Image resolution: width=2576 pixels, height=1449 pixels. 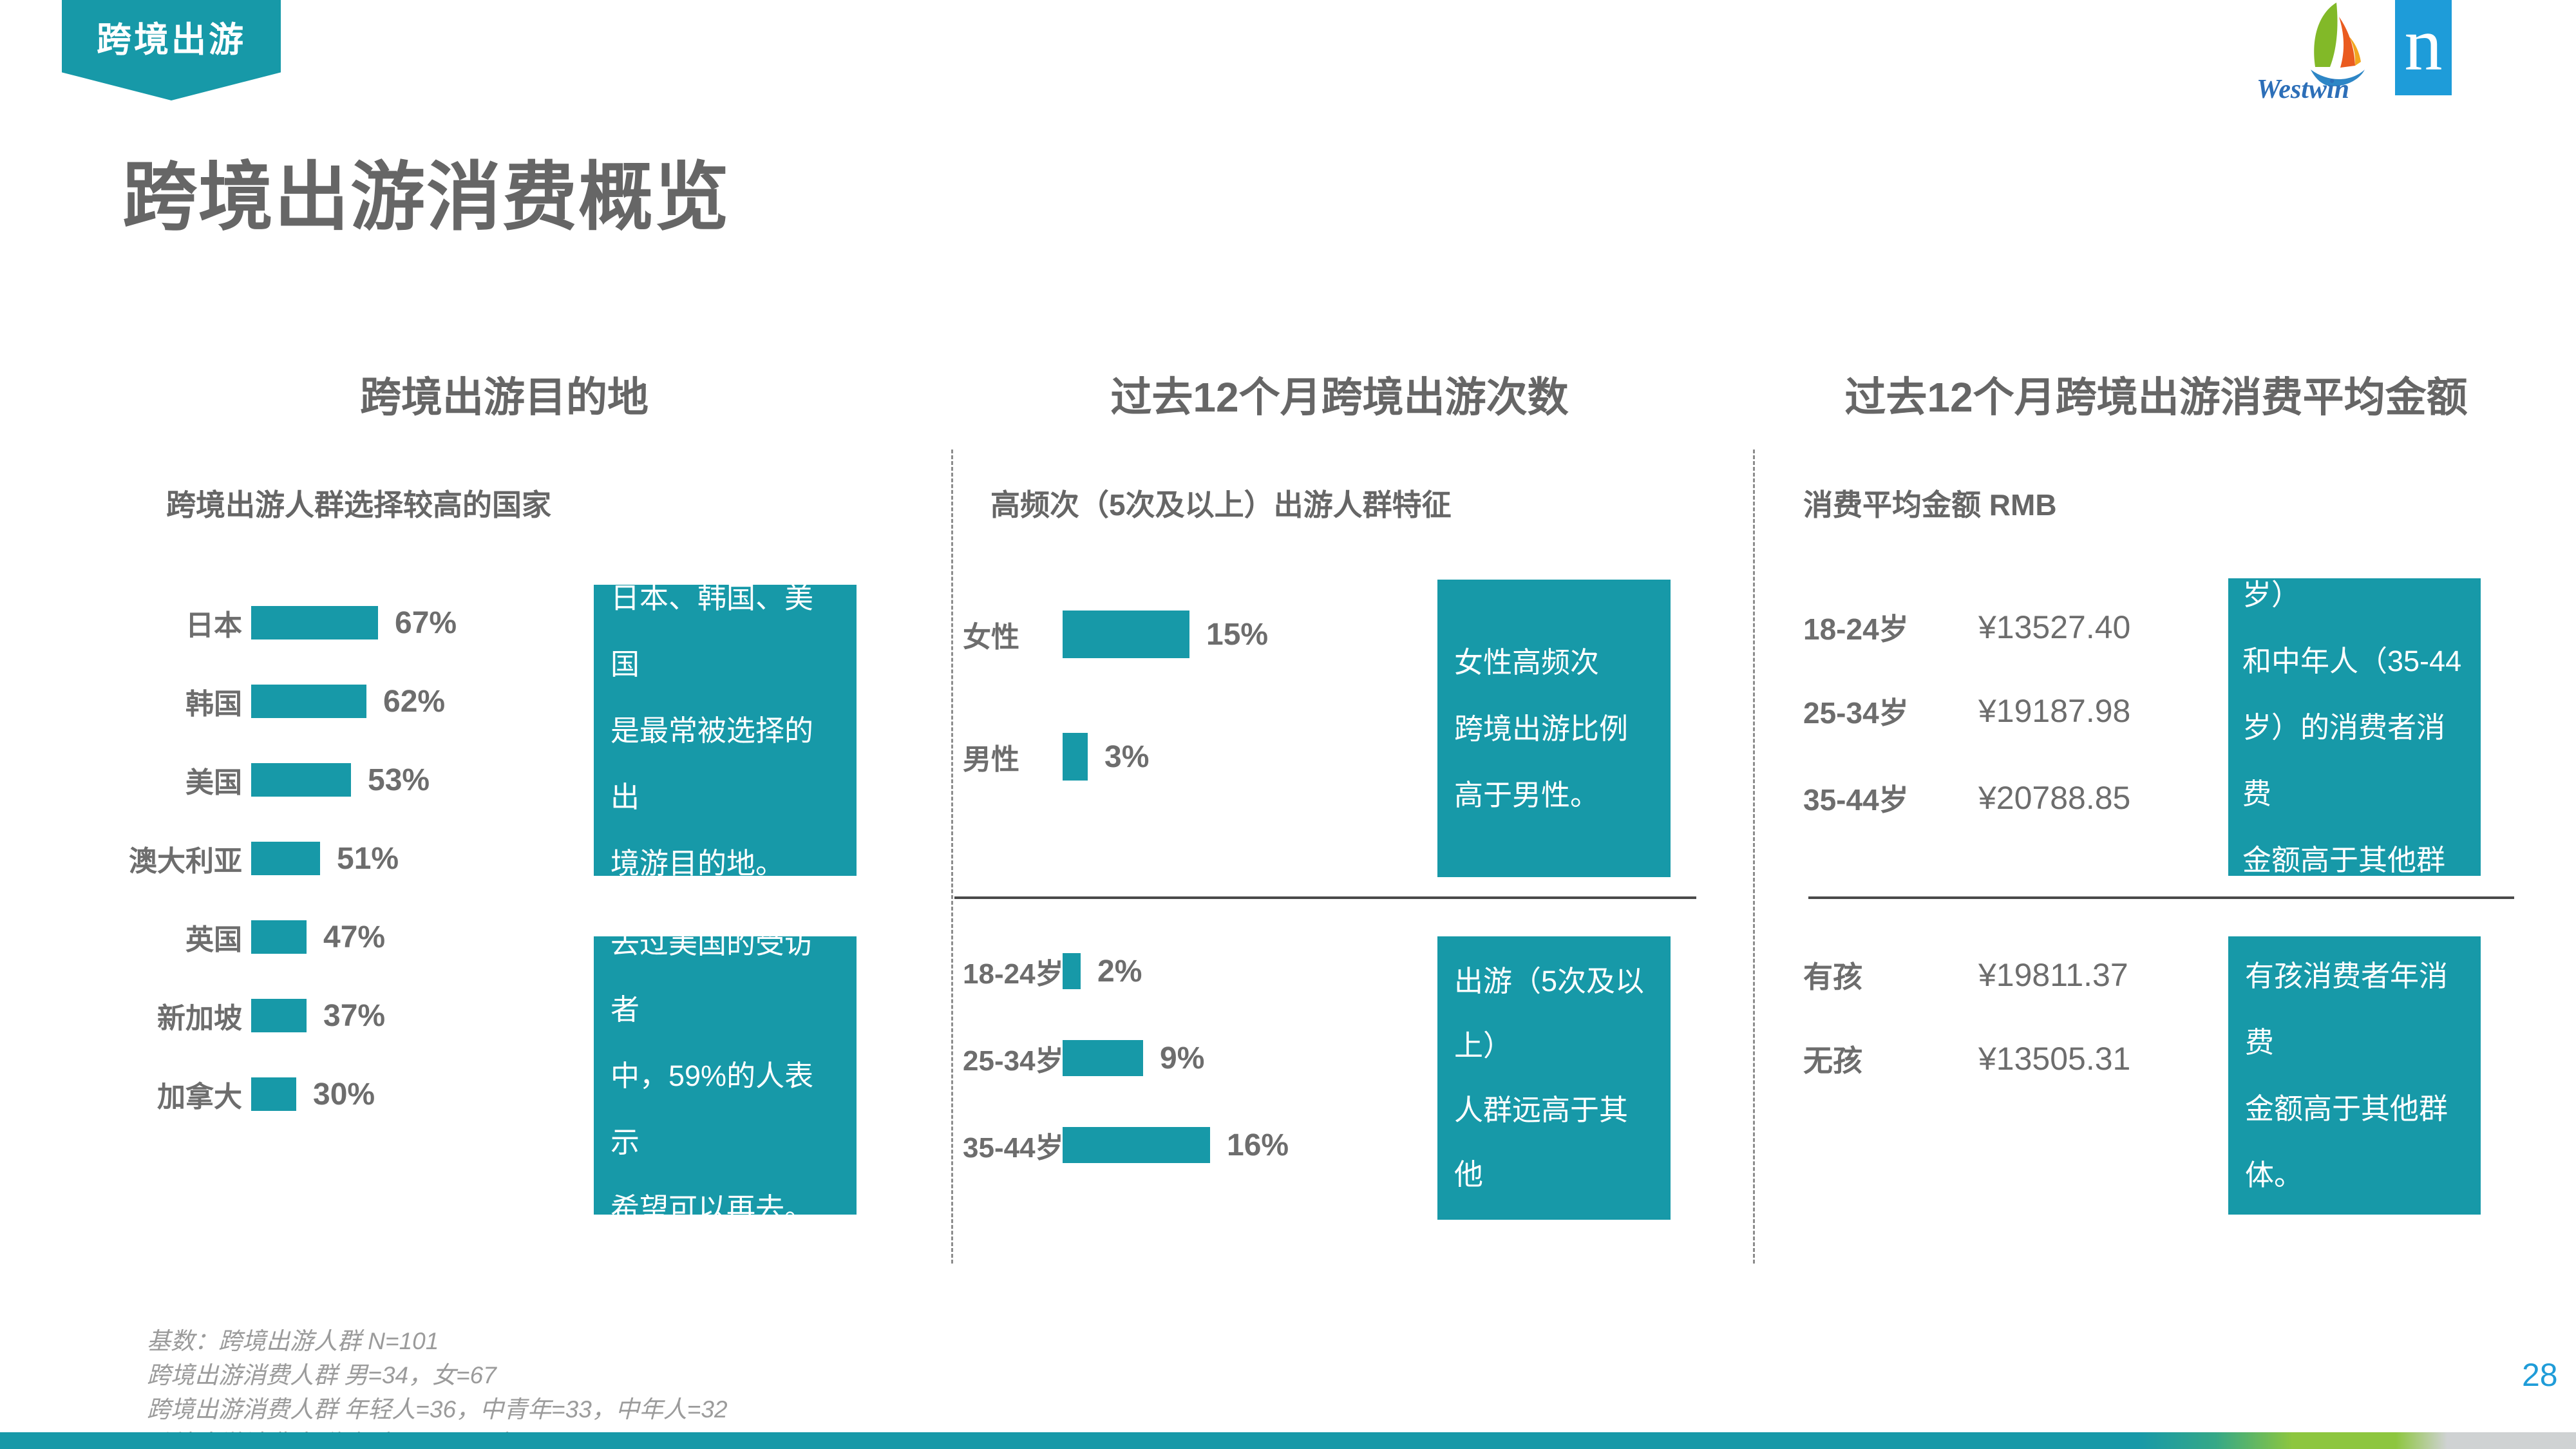 I want to click on col2-subtitle: 高频次（5次及以上）出游人群特征, so click(x=1221, y=505).